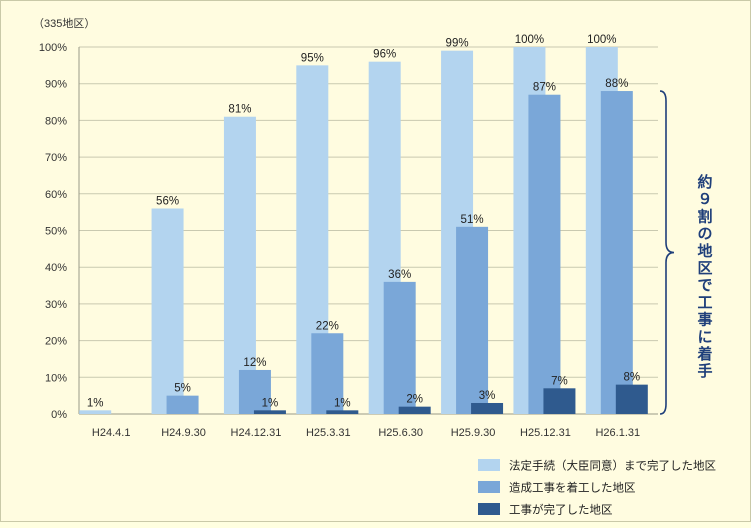 The width and height of the screenshot is (751, 528). Describe the element at coordinates (704, 199) in the screenshot. I see `annotation-char: ９` at that location.